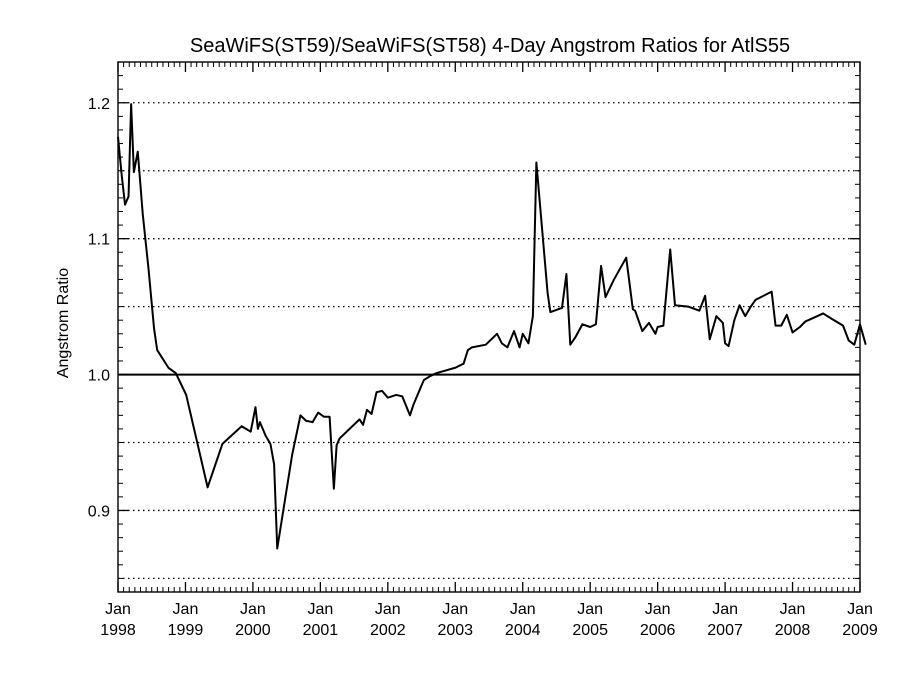 The width and height of the screenshot is (900, 675). I want to click on x-tick-year: 2000, so click(253, 630).